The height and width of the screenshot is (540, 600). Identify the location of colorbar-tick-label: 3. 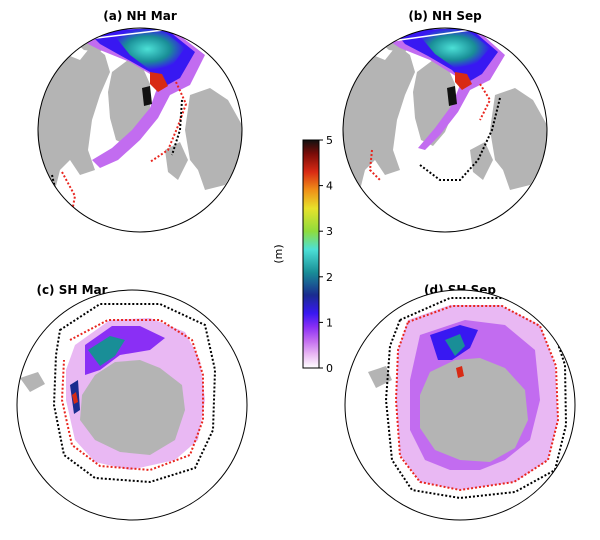
(329, 231).